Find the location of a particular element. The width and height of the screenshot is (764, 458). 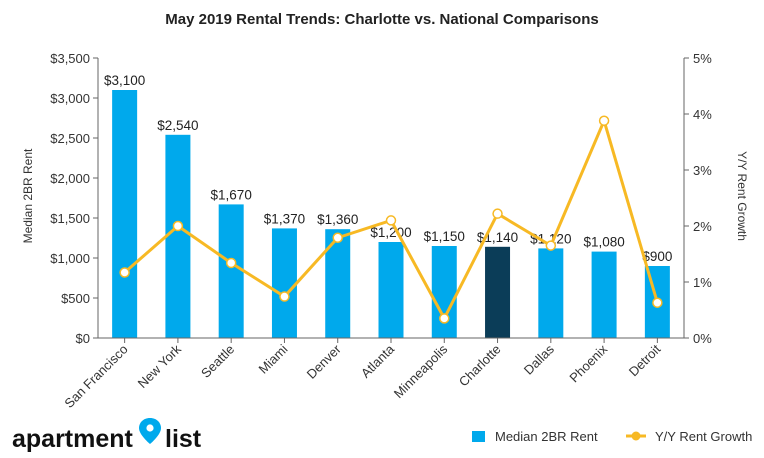

bar-data-label: $3,100 is located at coordinates (124, 80).